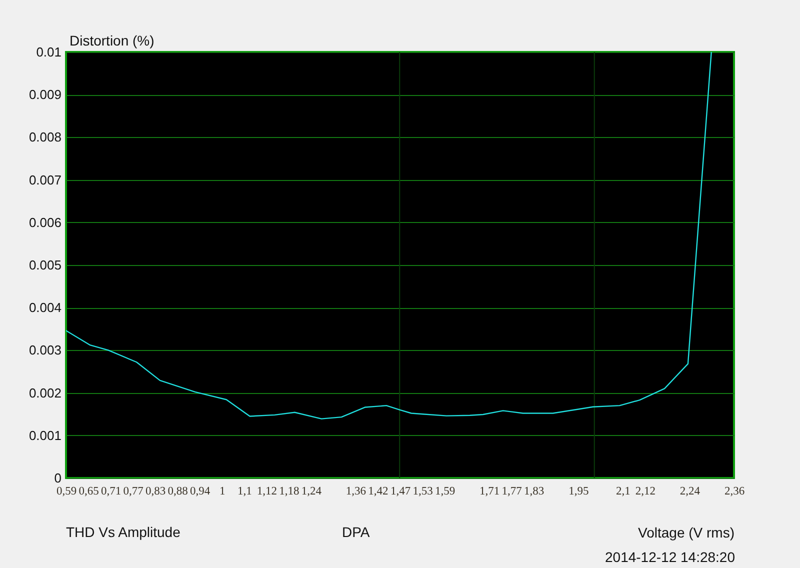 Image resolution: width=800 pixels, height=568 pixels. Describe the element at coordinates (512, 492) in the screenshot. I see `x-tick-label: 1,77` at that location.